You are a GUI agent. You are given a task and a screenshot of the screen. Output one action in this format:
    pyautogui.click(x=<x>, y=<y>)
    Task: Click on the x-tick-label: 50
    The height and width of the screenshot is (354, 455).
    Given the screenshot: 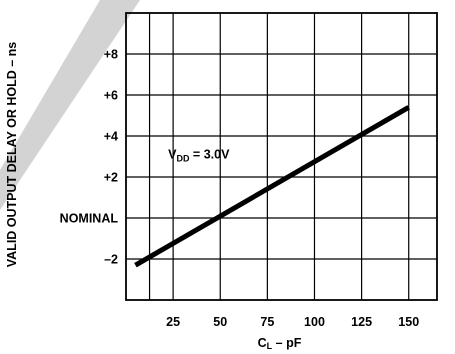 What is the action you would take?
    pyautogui.click(x=220, y=322)
    